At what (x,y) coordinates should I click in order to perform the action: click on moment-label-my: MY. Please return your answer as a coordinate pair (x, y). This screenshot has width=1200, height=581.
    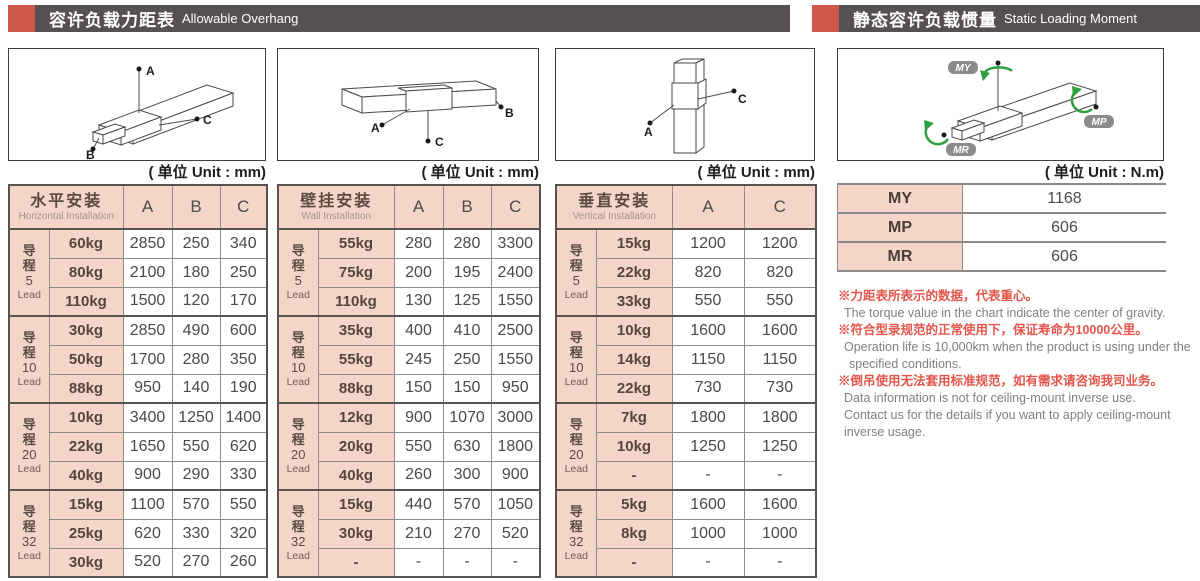
    Looking at the image, I should click on (900, 198).